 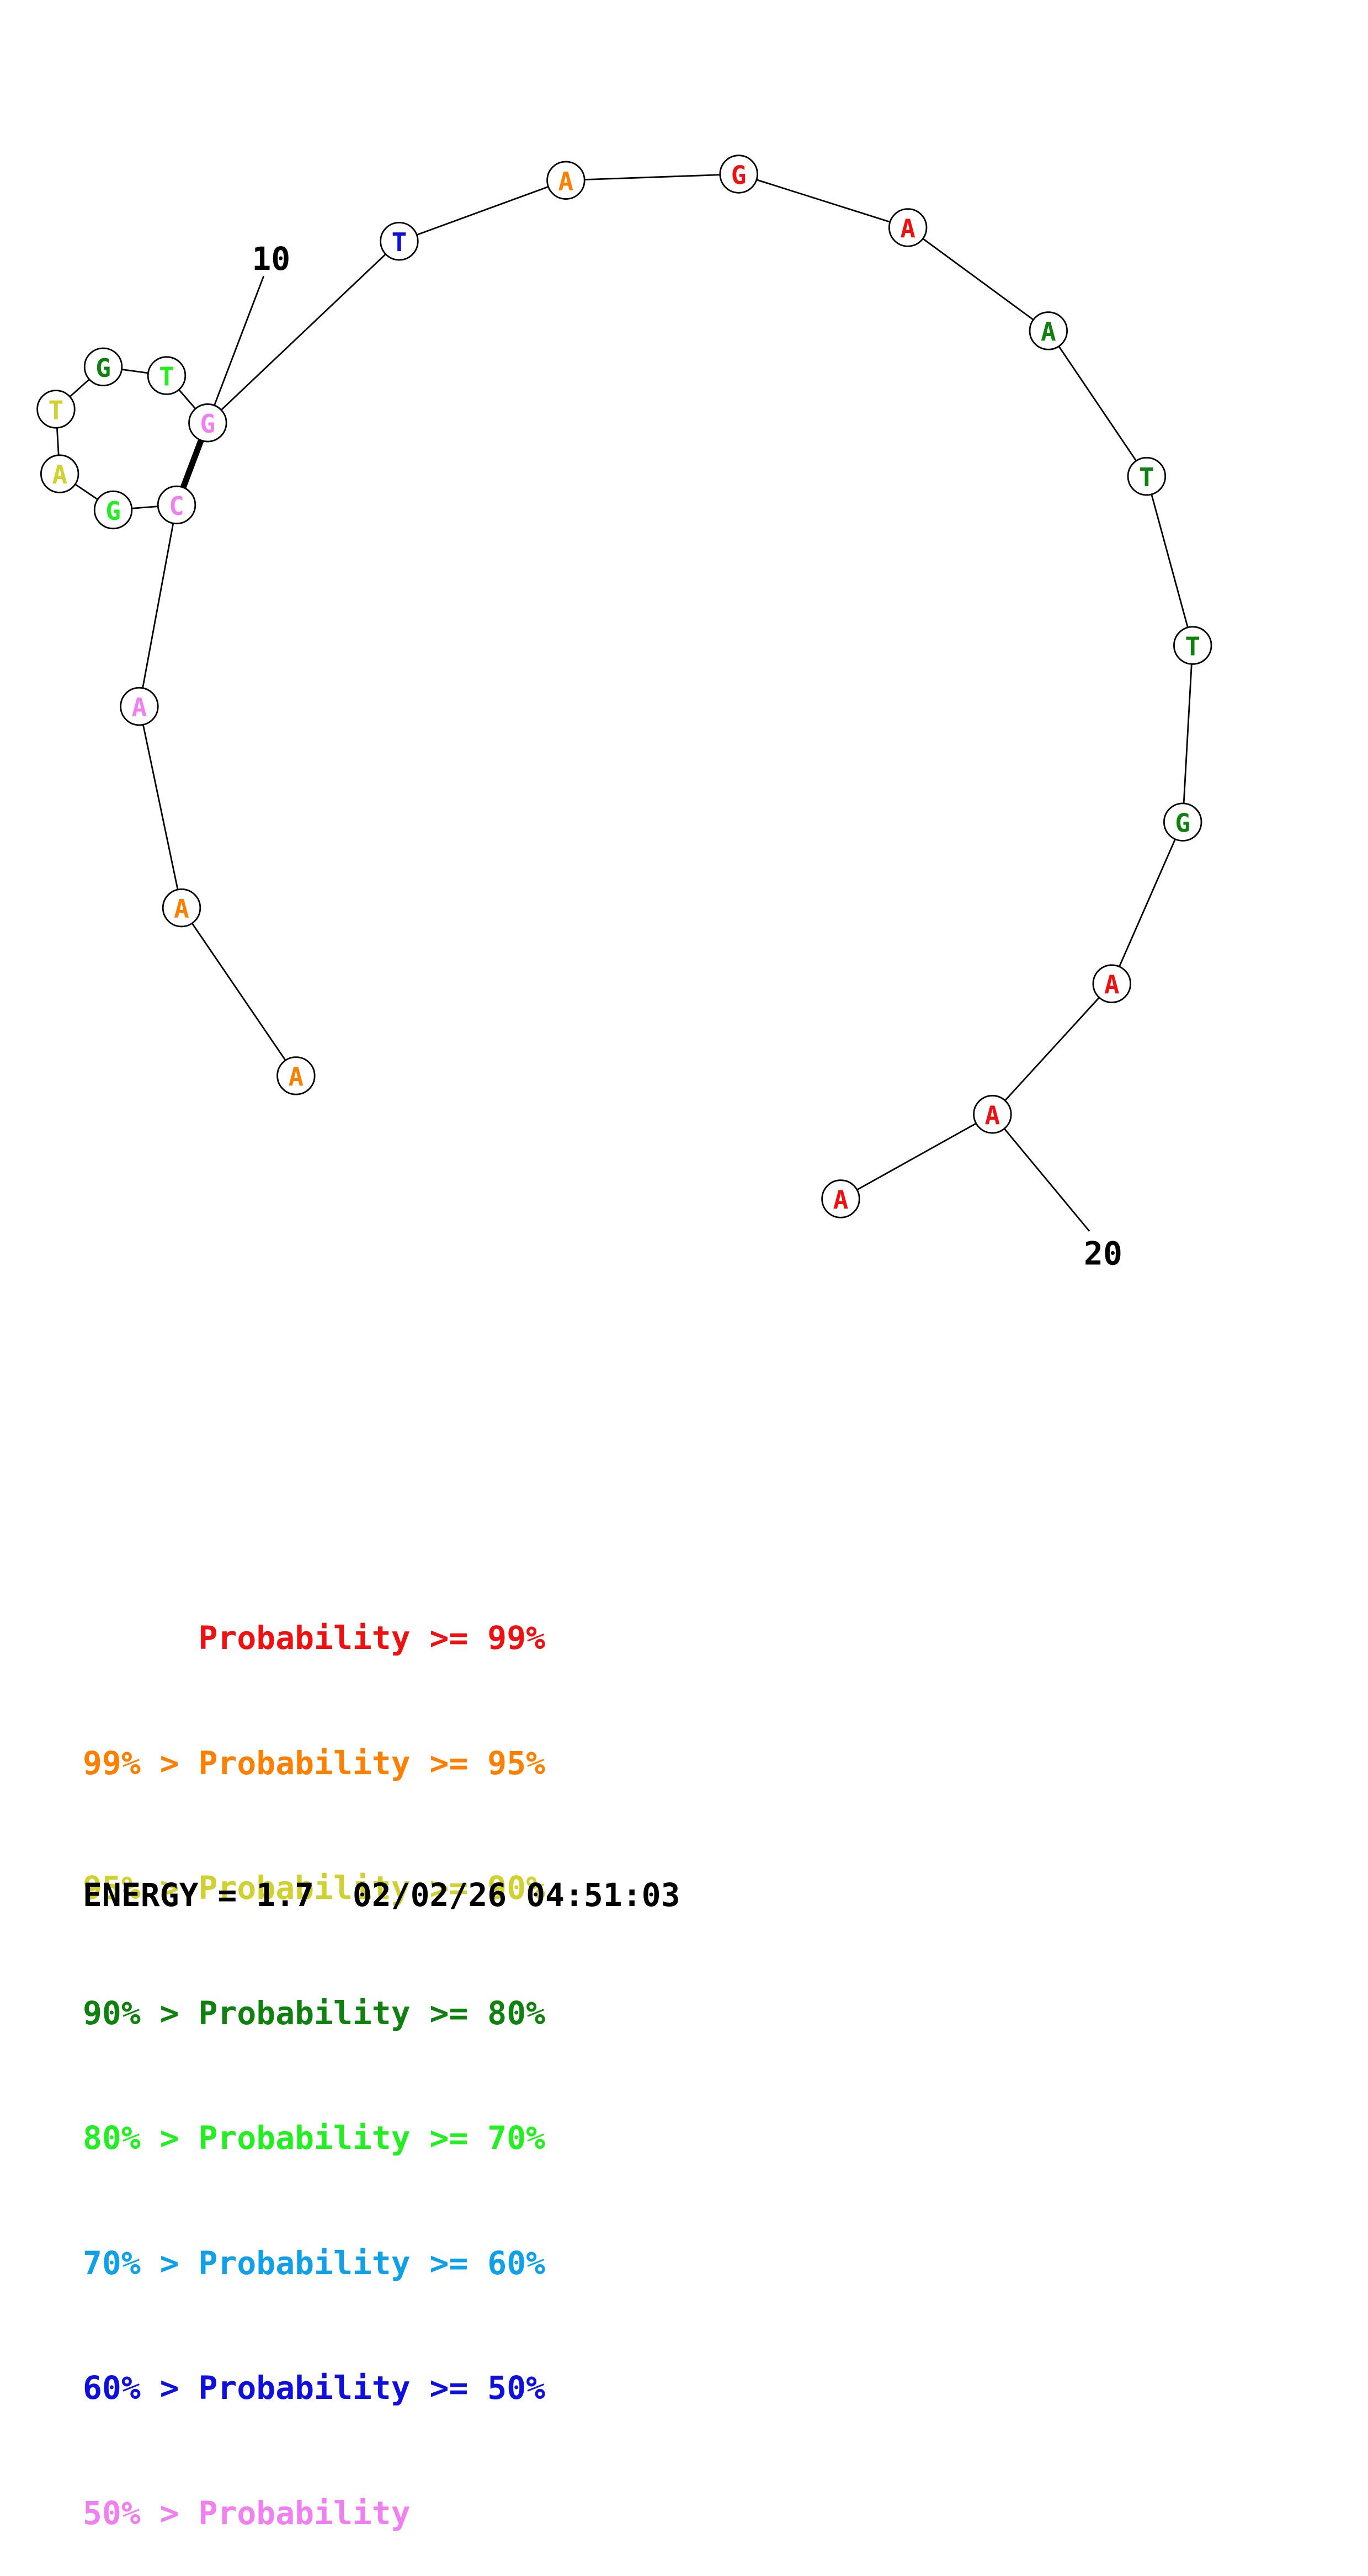 I want to click on position-label: 20, so click(x=1103, y=1254).